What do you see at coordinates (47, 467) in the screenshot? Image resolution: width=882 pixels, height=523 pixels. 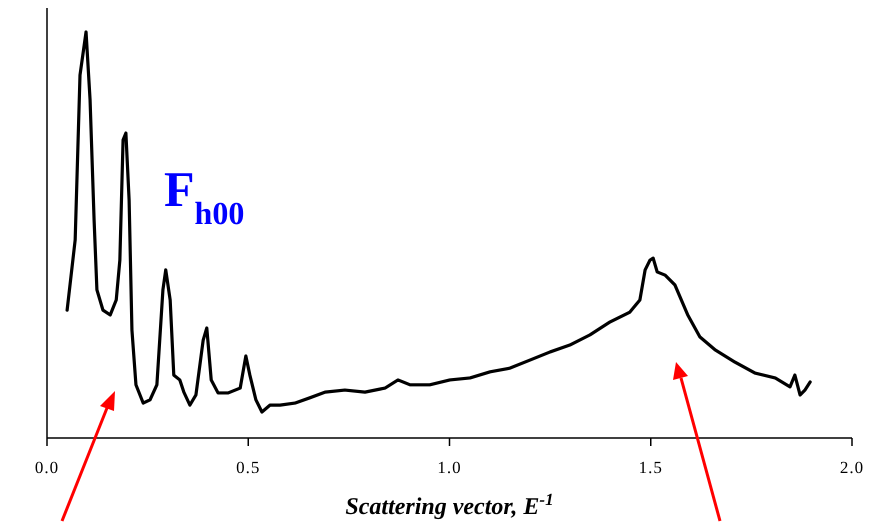 I see `x-tick-label: 0.0` at bounding box center [47, 467].